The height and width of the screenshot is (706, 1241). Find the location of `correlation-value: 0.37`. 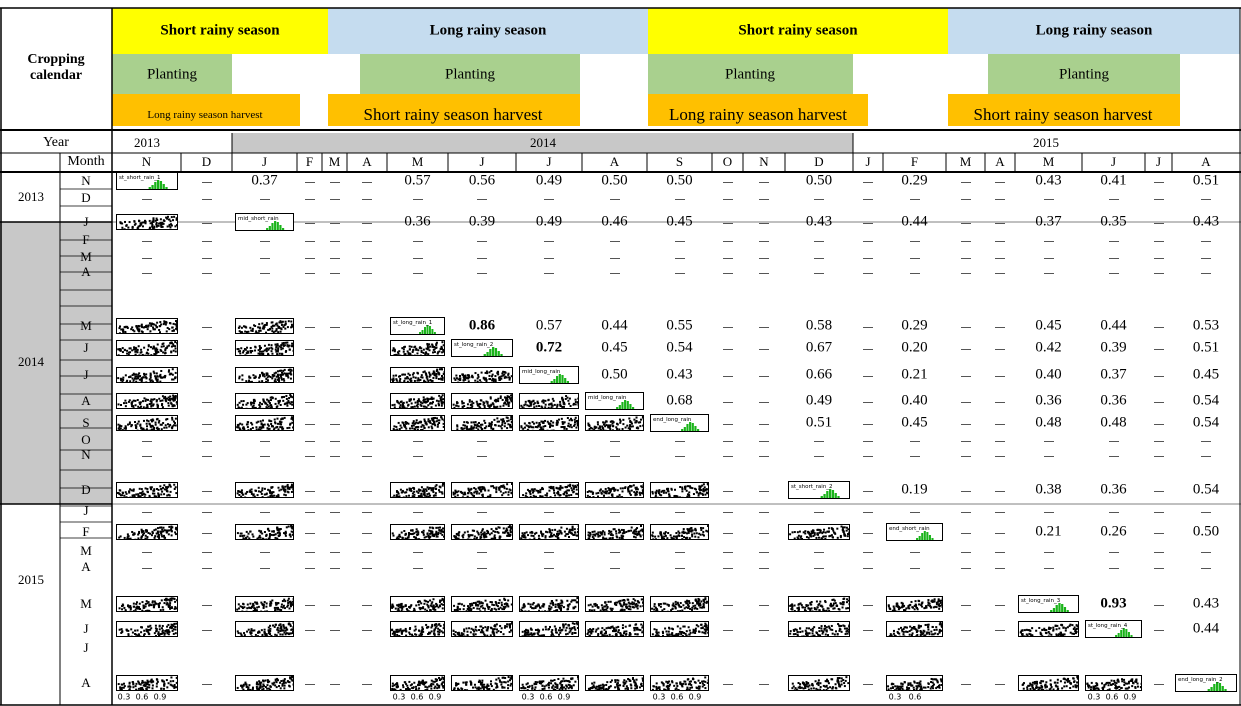

correlation-value: 0.37 is located at coordinates (1113, 374).